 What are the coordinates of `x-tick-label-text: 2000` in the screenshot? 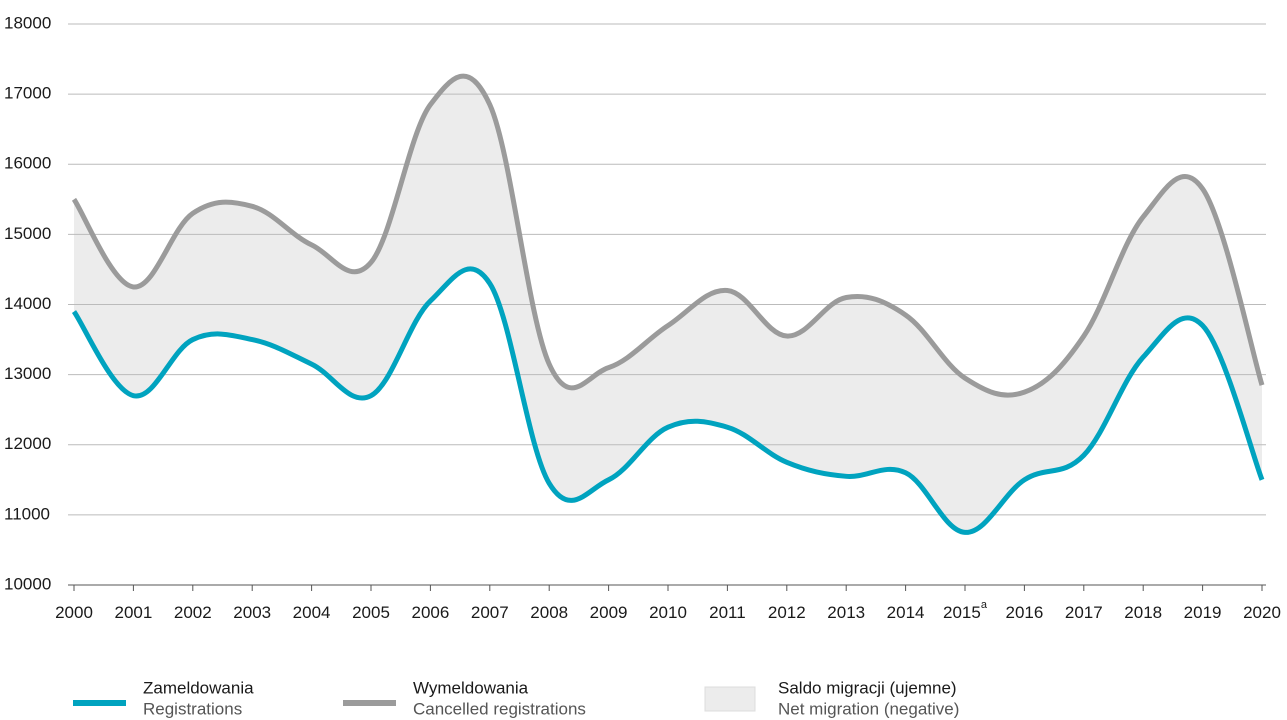 It's located at (74, 612).